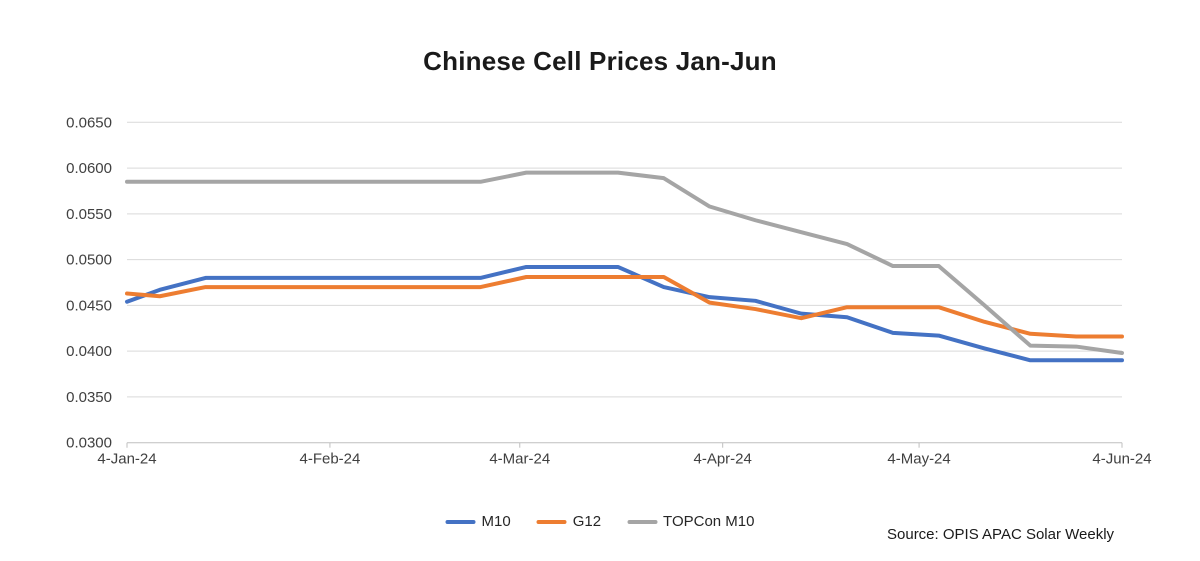  I want to click on y-axis-label-0.0350: 0.0350, so click(89, 397).